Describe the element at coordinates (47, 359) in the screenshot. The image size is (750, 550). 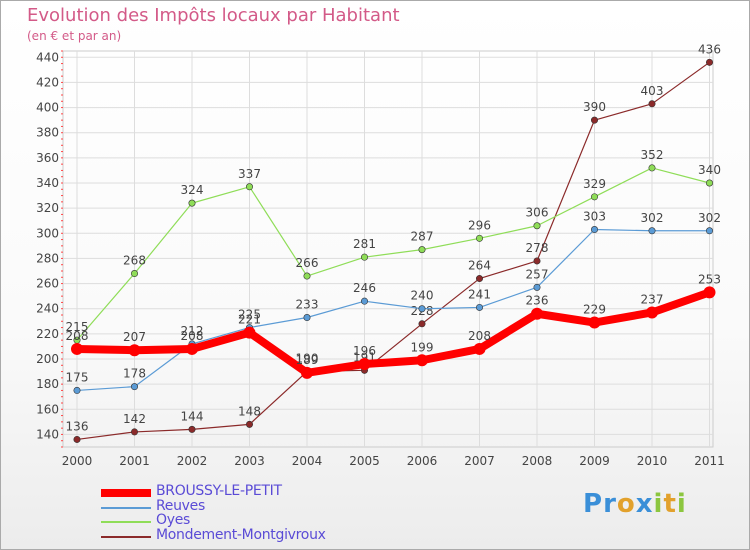
I see `y-tick-label: 200` at that location.